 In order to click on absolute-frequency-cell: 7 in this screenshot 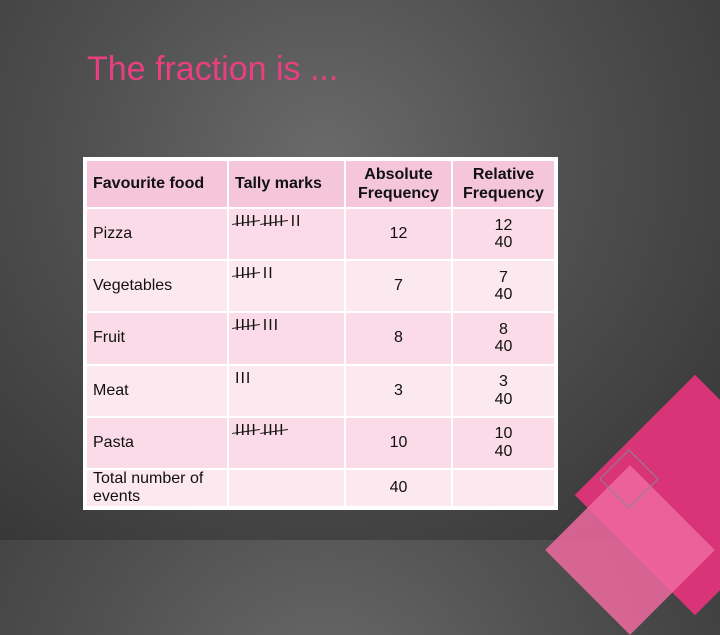, I will do `click(398, 286)`.